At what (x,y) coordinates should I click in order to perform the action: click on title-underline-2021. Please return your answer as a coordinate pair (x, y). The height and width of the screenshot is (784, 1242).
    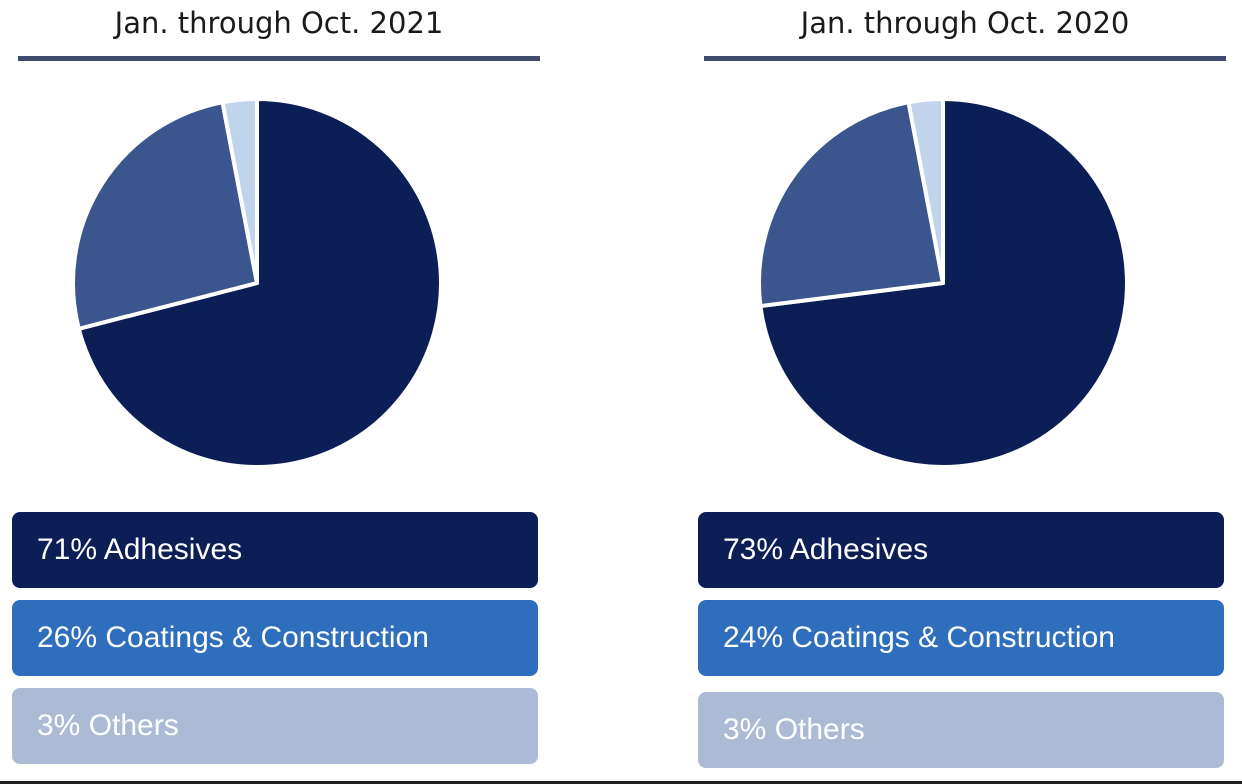
    Looking at the image, I should click on (279, 58).